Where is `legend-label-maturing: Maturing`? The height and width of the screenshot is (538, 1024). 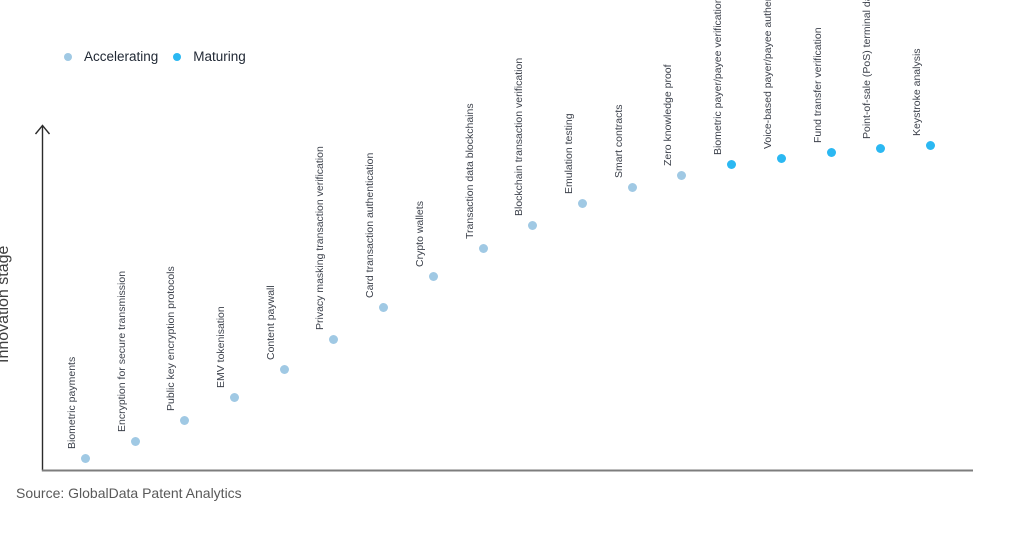 legend-label-maturing: Maturing is located at coordinates (219, 56).